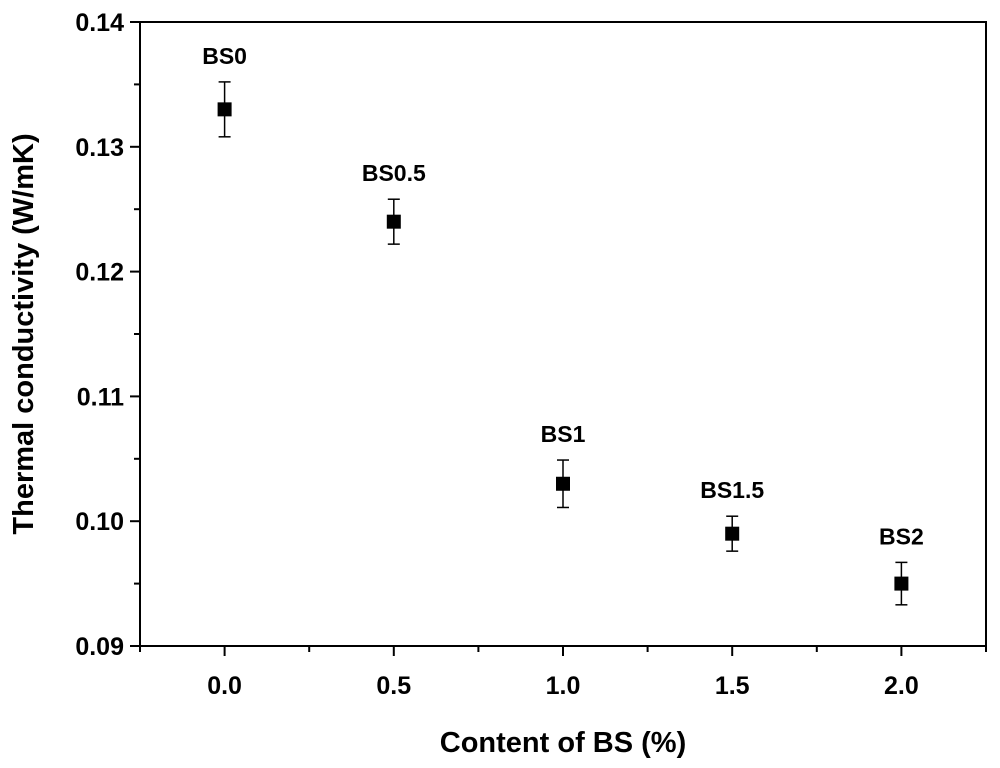 The width and height of the screenshot is (1000, 768). Describe the element at coordinates (393, 686) in the screenshot. I see `x-tick-label: 0.5` at that location.